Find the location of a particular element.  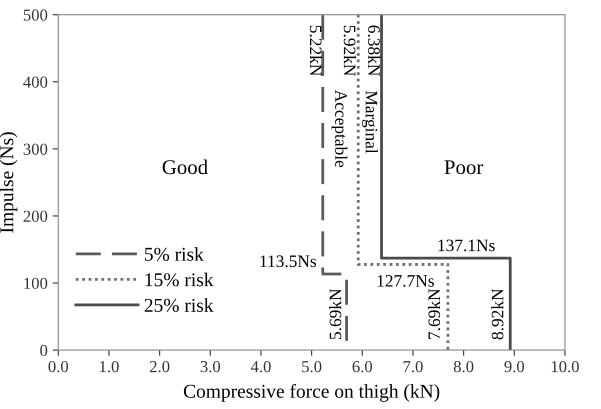

legend-label: 25% risk is located at coordinates (179, 305).